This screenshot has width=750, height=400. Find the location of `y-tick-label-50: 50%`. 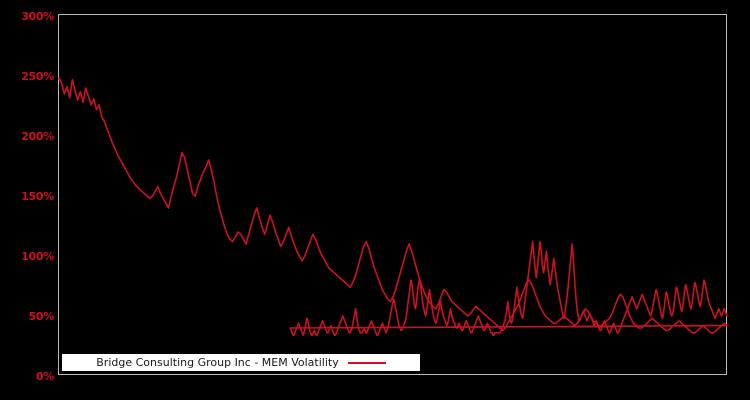

y-tick-label-50: 50% is located at coordinates (41, 316).